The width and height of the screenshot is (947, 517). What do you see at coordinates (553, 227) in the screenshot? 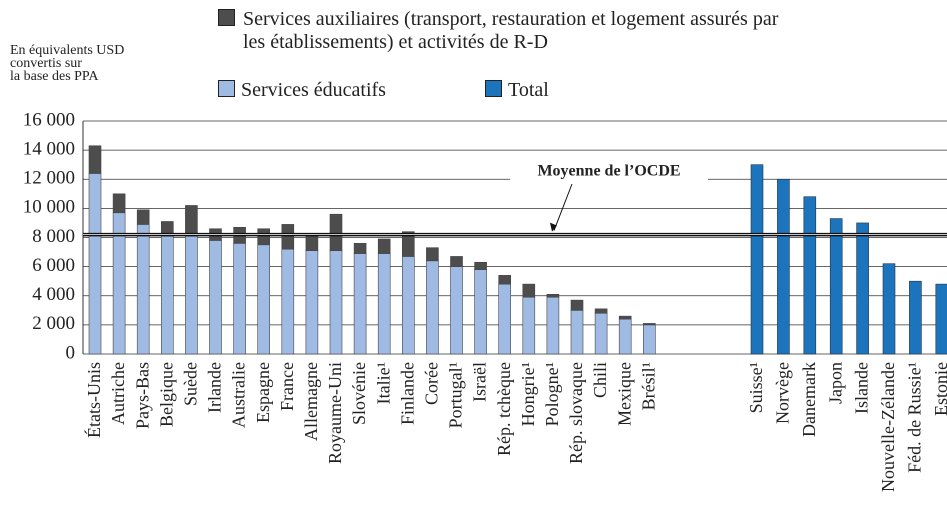
I see `arrow-head` at bounding box center [553, 227].